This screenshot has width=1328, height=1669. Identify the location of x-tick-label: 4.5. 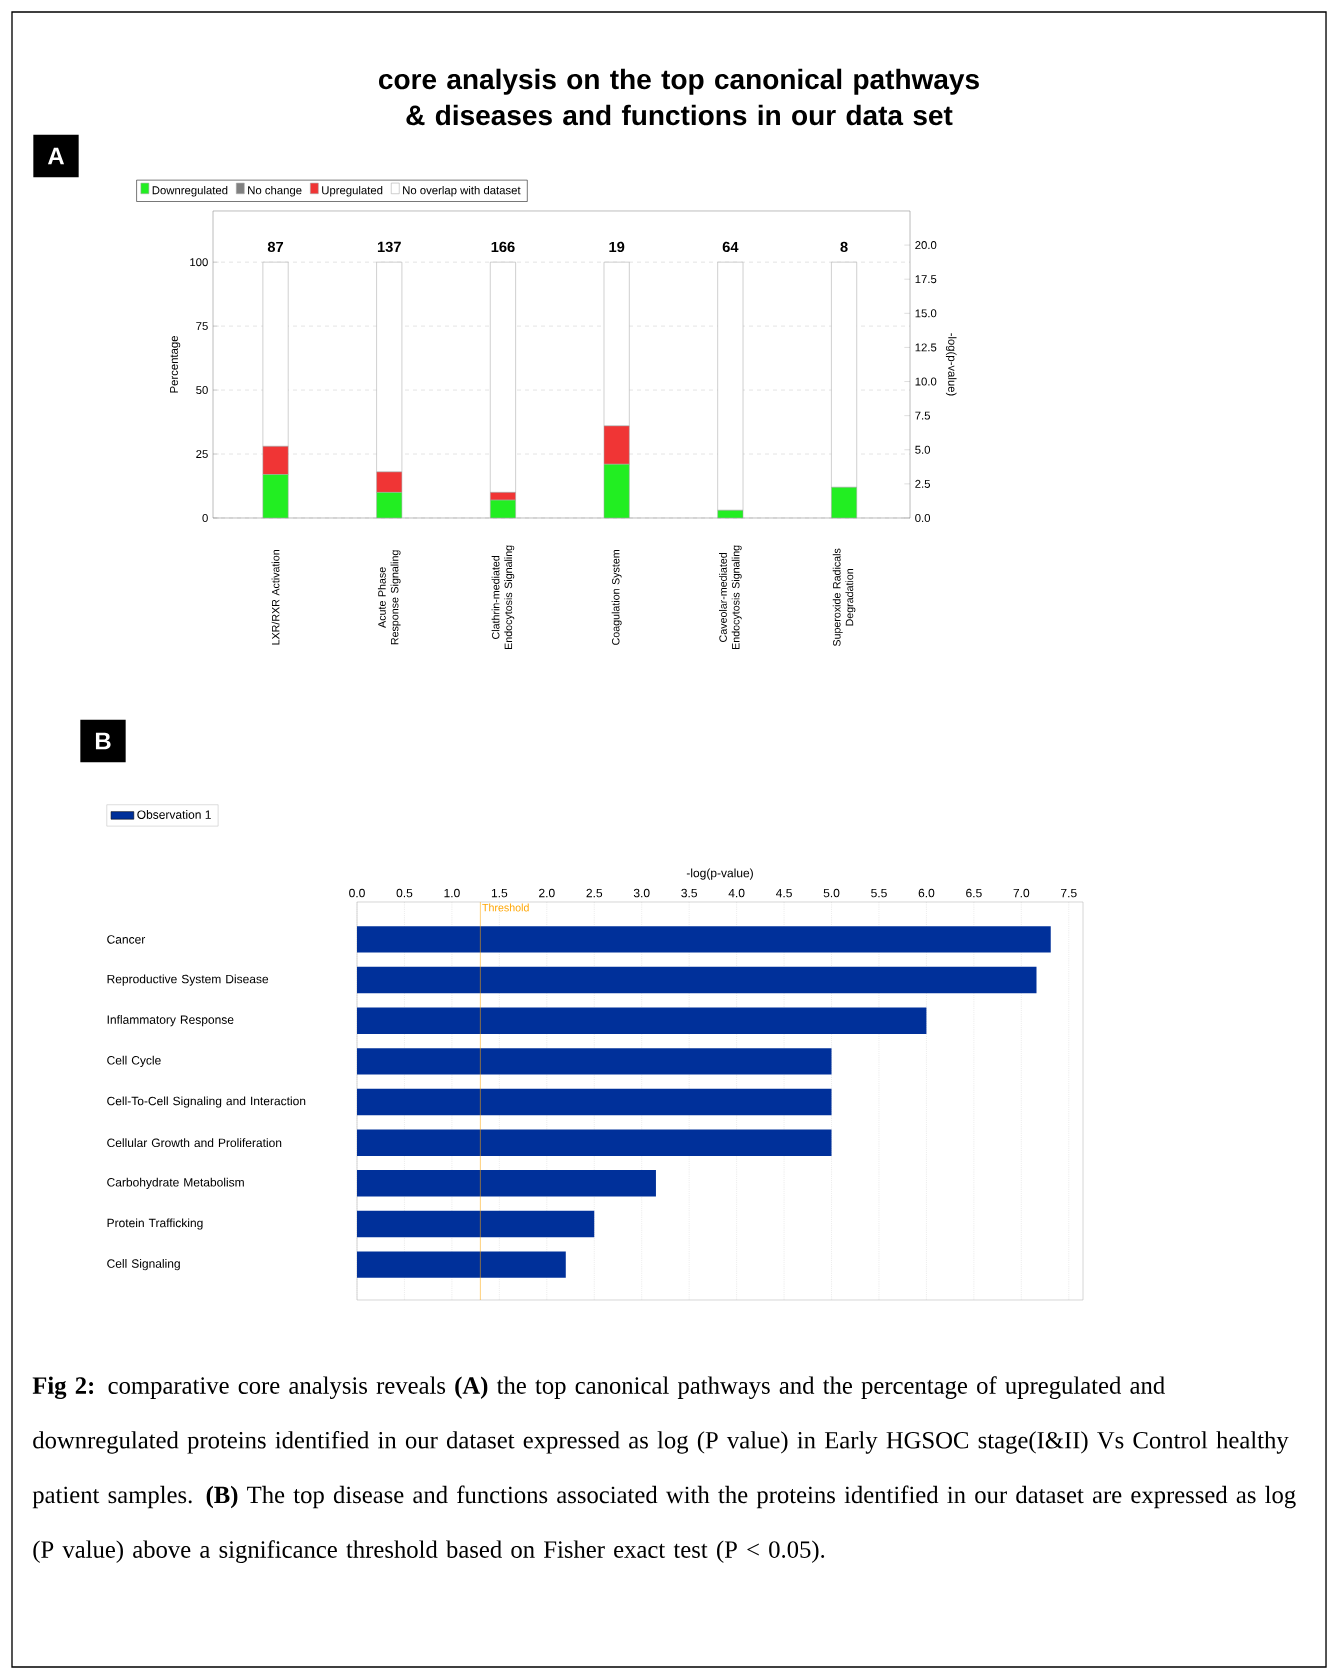
(783, 893).